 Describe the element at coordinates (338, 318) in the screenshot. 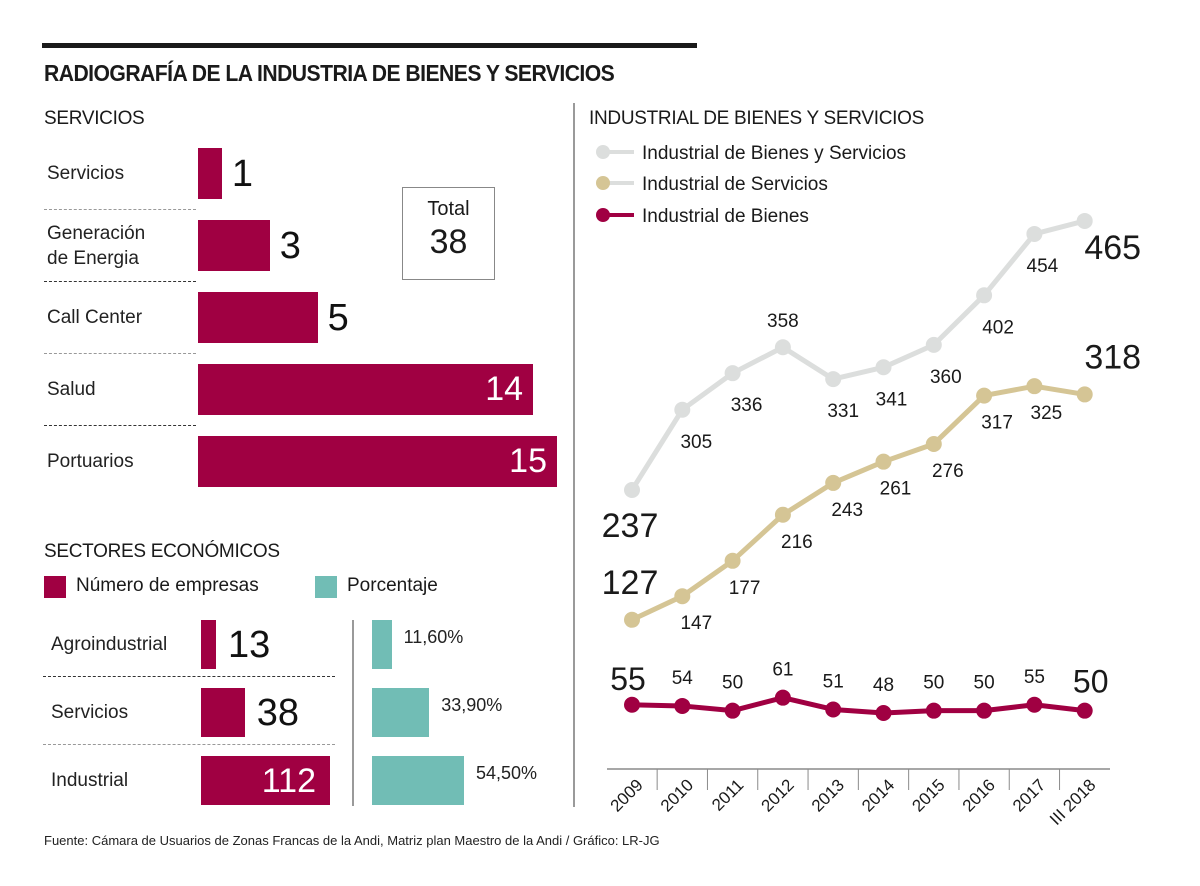

I see `bar-value-label: 5` at that location.